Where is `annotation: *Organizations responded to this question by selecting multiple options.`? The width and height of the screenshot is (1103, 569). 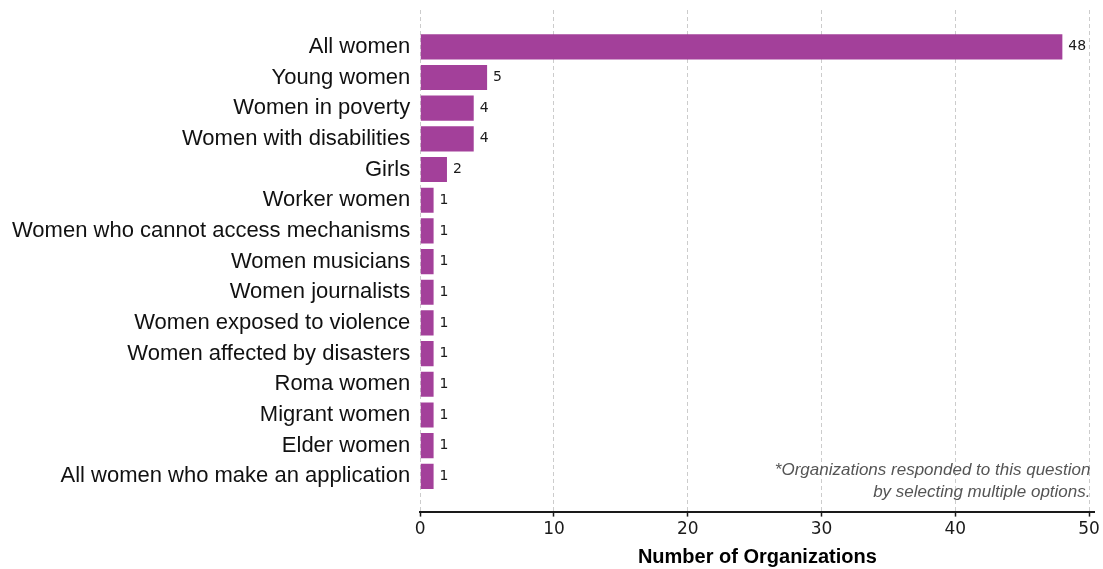 annotation: *Organizations responded to this question by selecting multiple options. is located at coordinates (932, 480).